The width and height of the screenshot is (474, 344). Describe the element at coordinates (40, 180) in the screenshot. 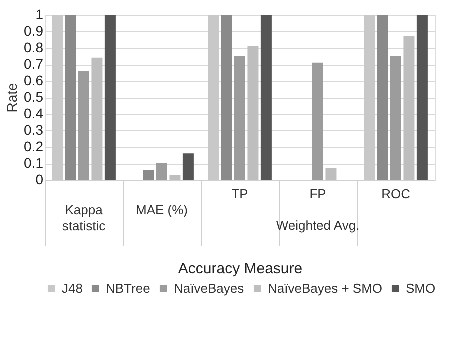

I see `y-tick-label: 0` at that location.